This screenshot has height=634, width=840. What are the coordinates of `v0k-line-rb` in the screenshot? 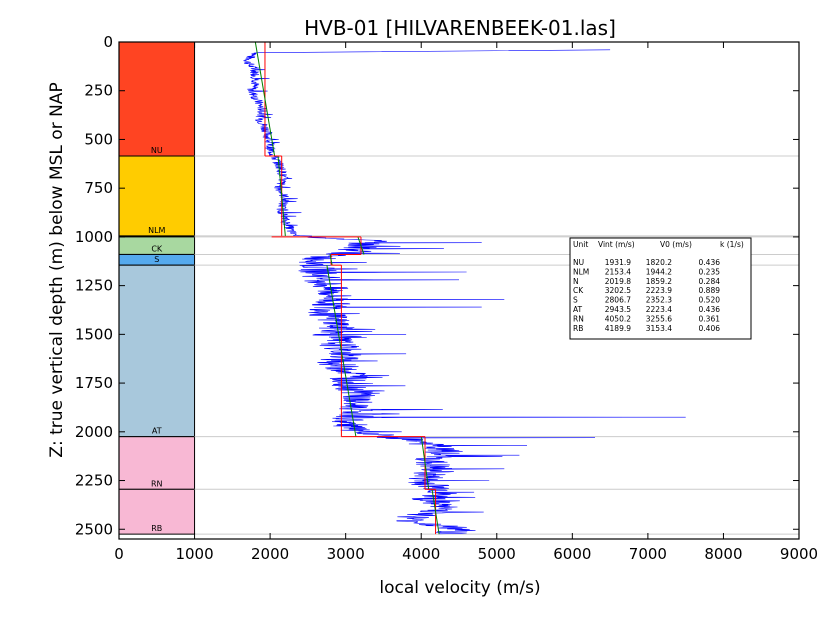 It's located at (435, 512).